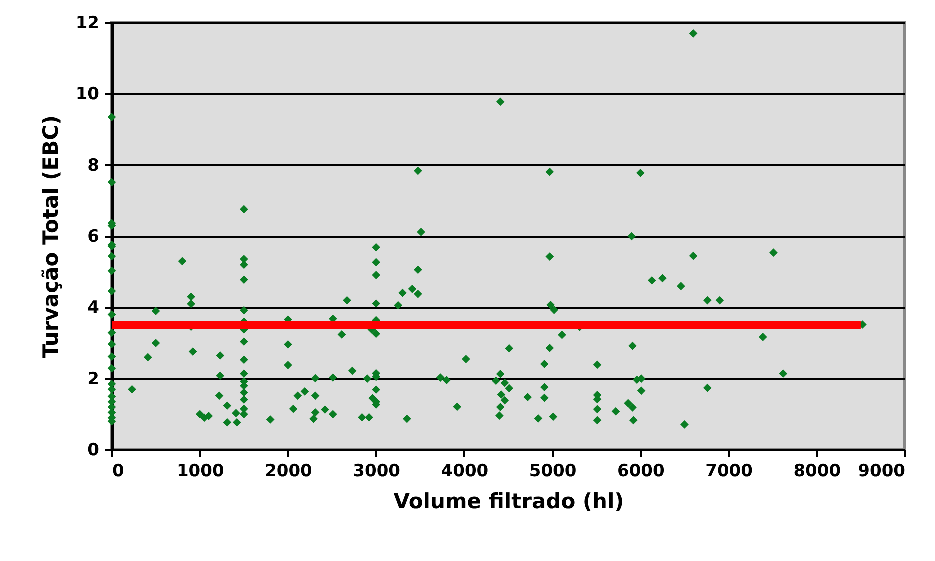 Image resolution: width=935 pixels, height=561 pixels. Describe the element at coordinates (88, 24) in the screenshot. I see `y-tick-label: 12` at that location.